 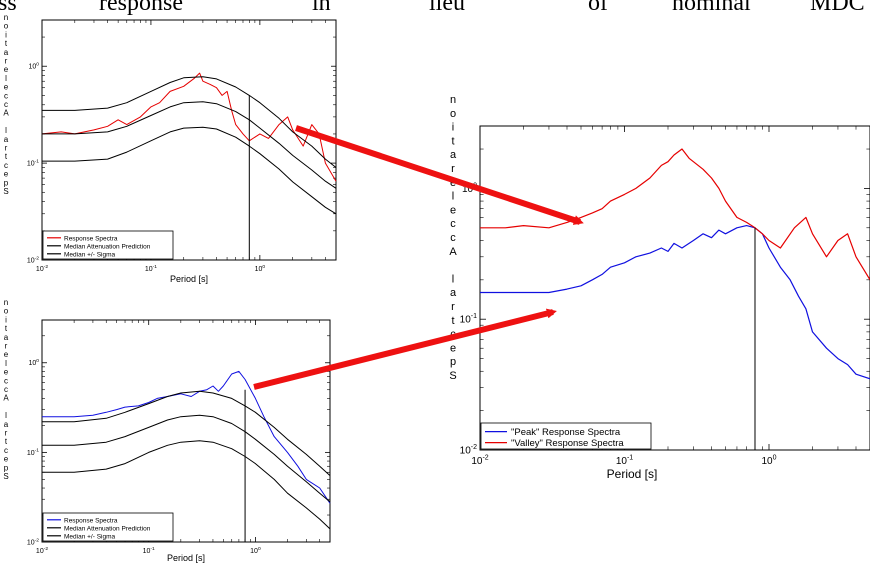 I want to click on header-word-4: lieu, so click(x=447, y=8).